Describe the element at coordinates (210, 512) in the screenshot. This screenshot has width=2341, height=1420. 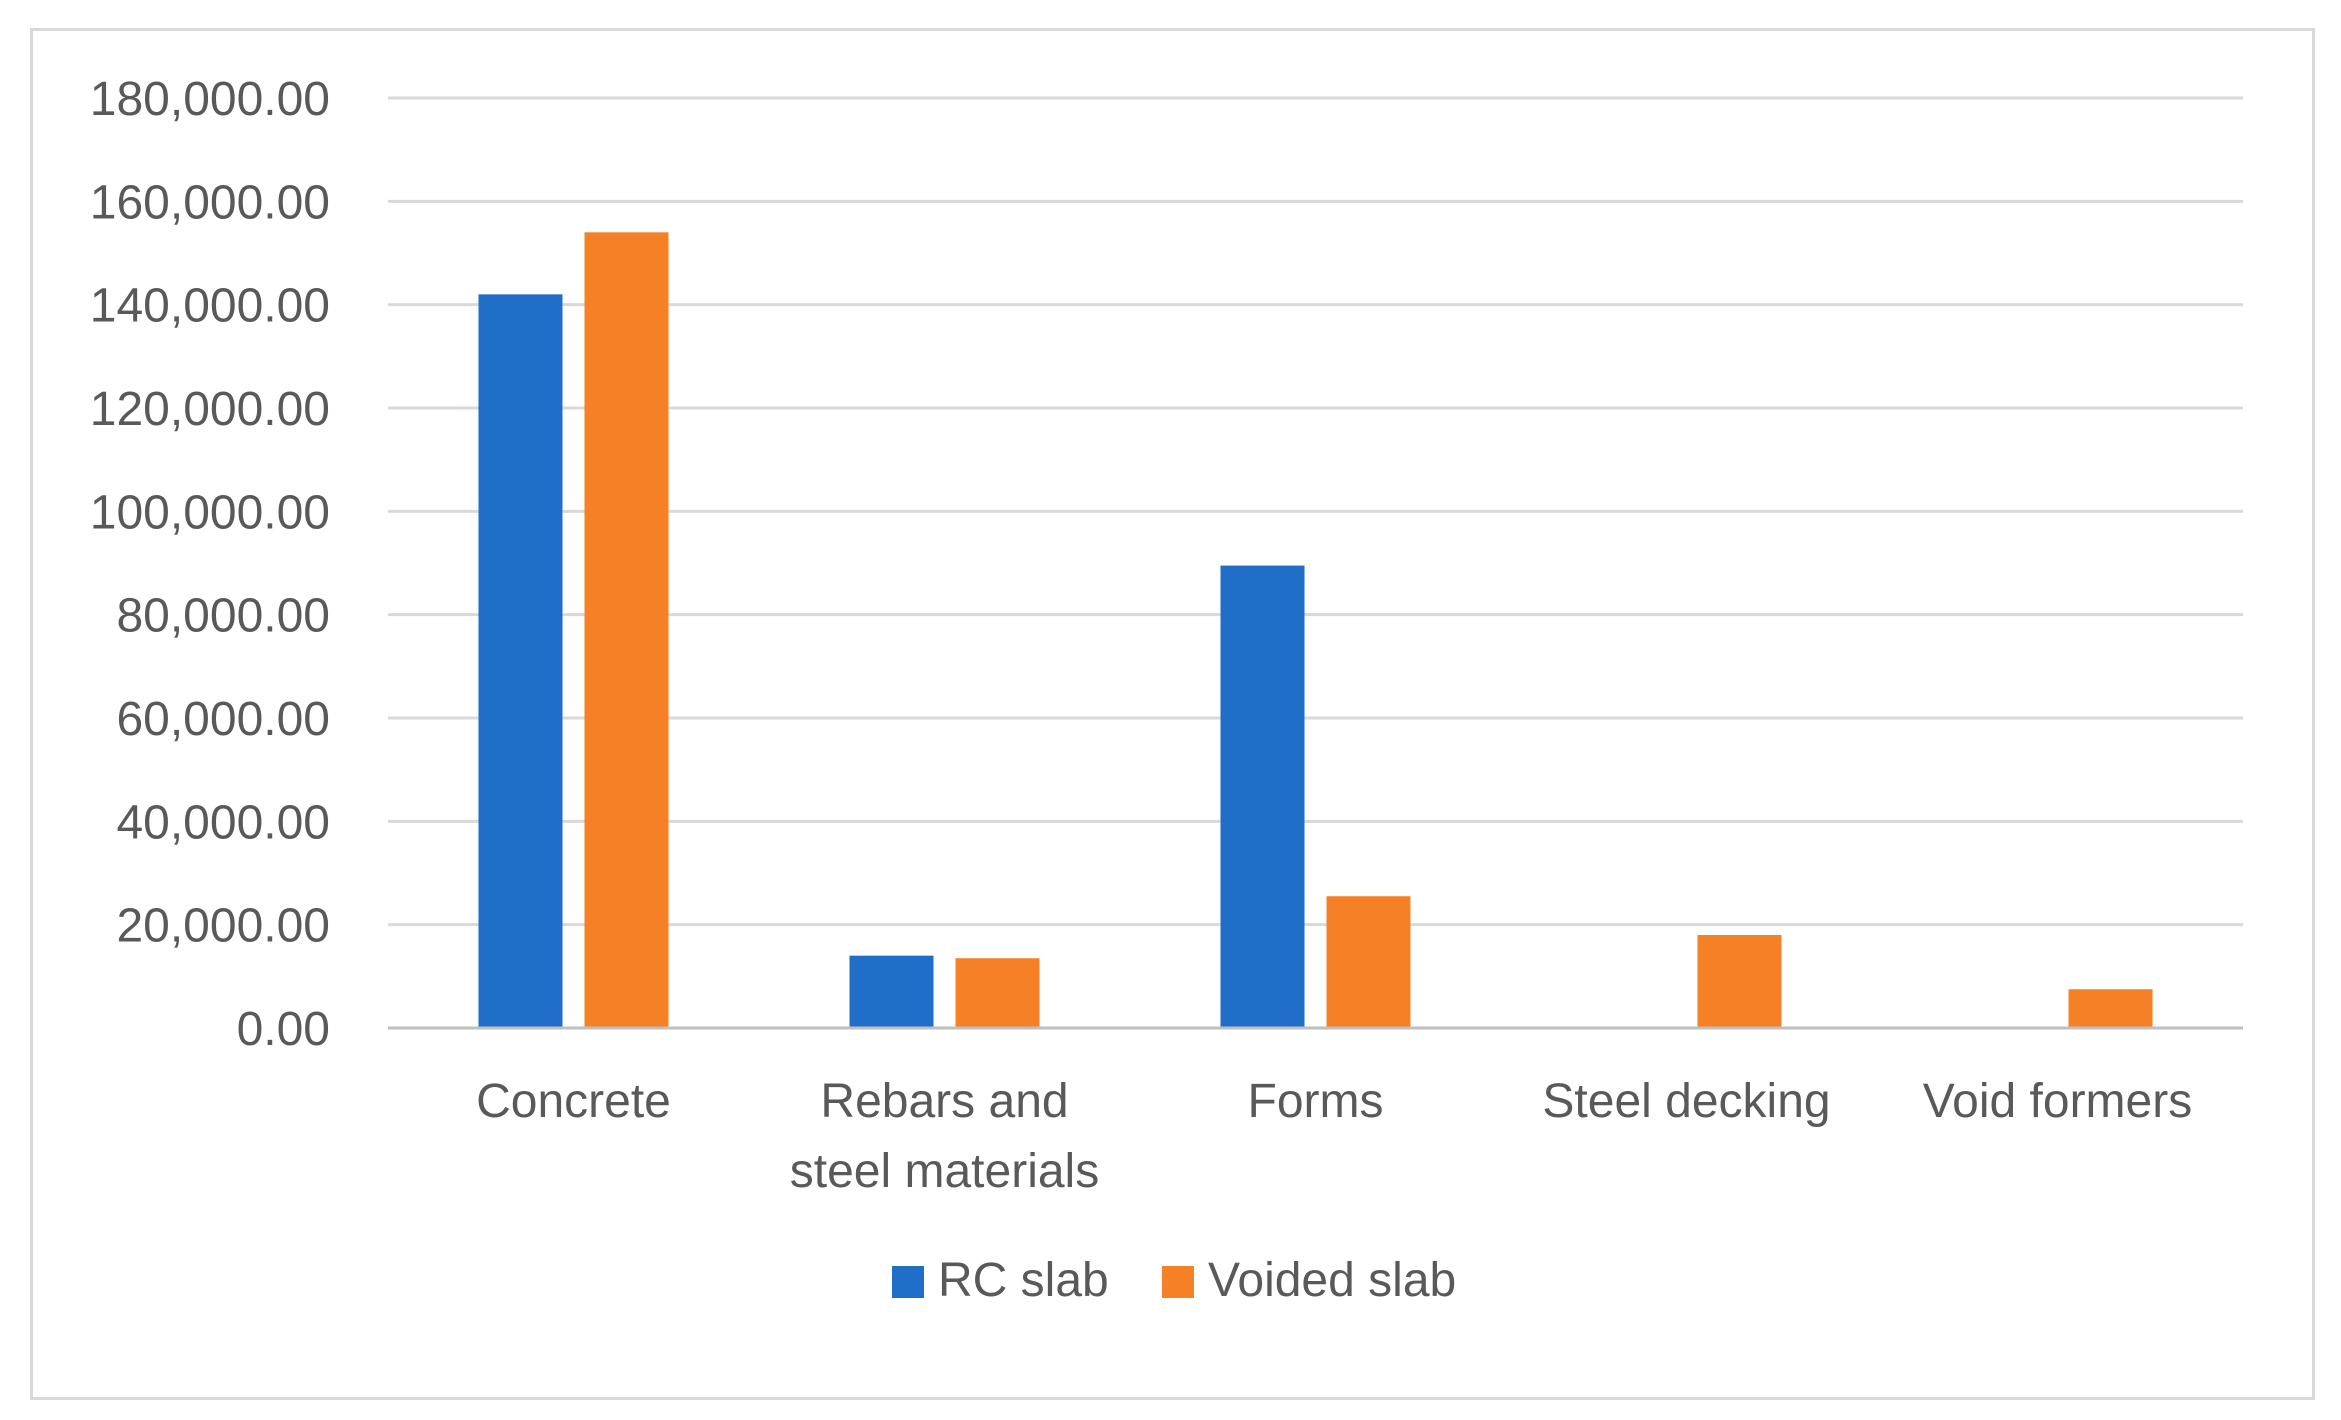
I see `y-tick-label: 100,000.00` at that location.